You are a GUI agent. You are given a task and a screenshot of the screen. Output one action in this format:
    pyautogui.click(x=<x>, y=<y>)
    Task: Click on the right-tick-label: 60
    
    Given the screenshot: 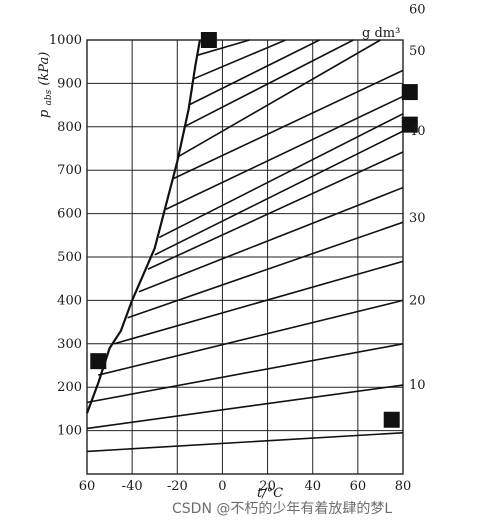 What is the action you would take?
    pyautogui.click(x=417, y=10)
    